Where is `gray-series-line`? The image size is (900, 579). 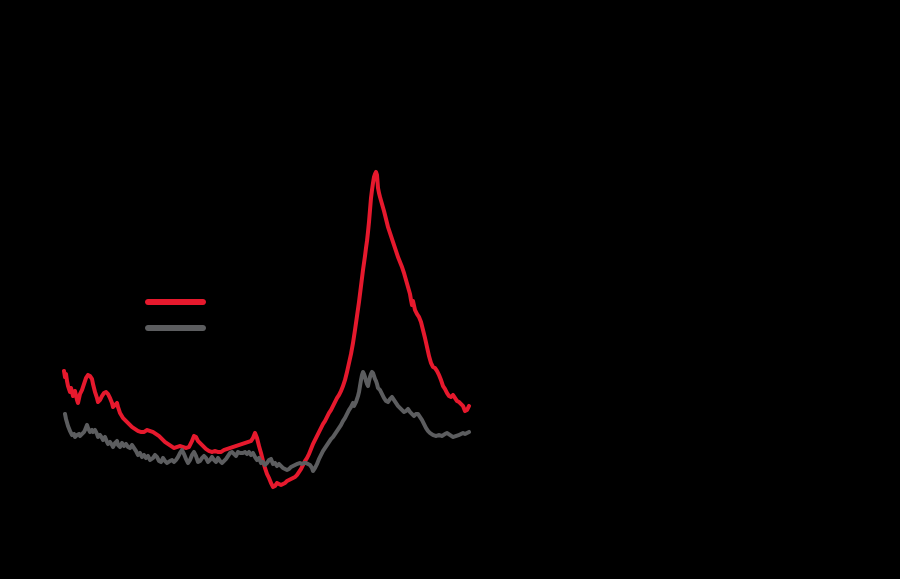
gray-series-line is located at coordinates (267, 421).